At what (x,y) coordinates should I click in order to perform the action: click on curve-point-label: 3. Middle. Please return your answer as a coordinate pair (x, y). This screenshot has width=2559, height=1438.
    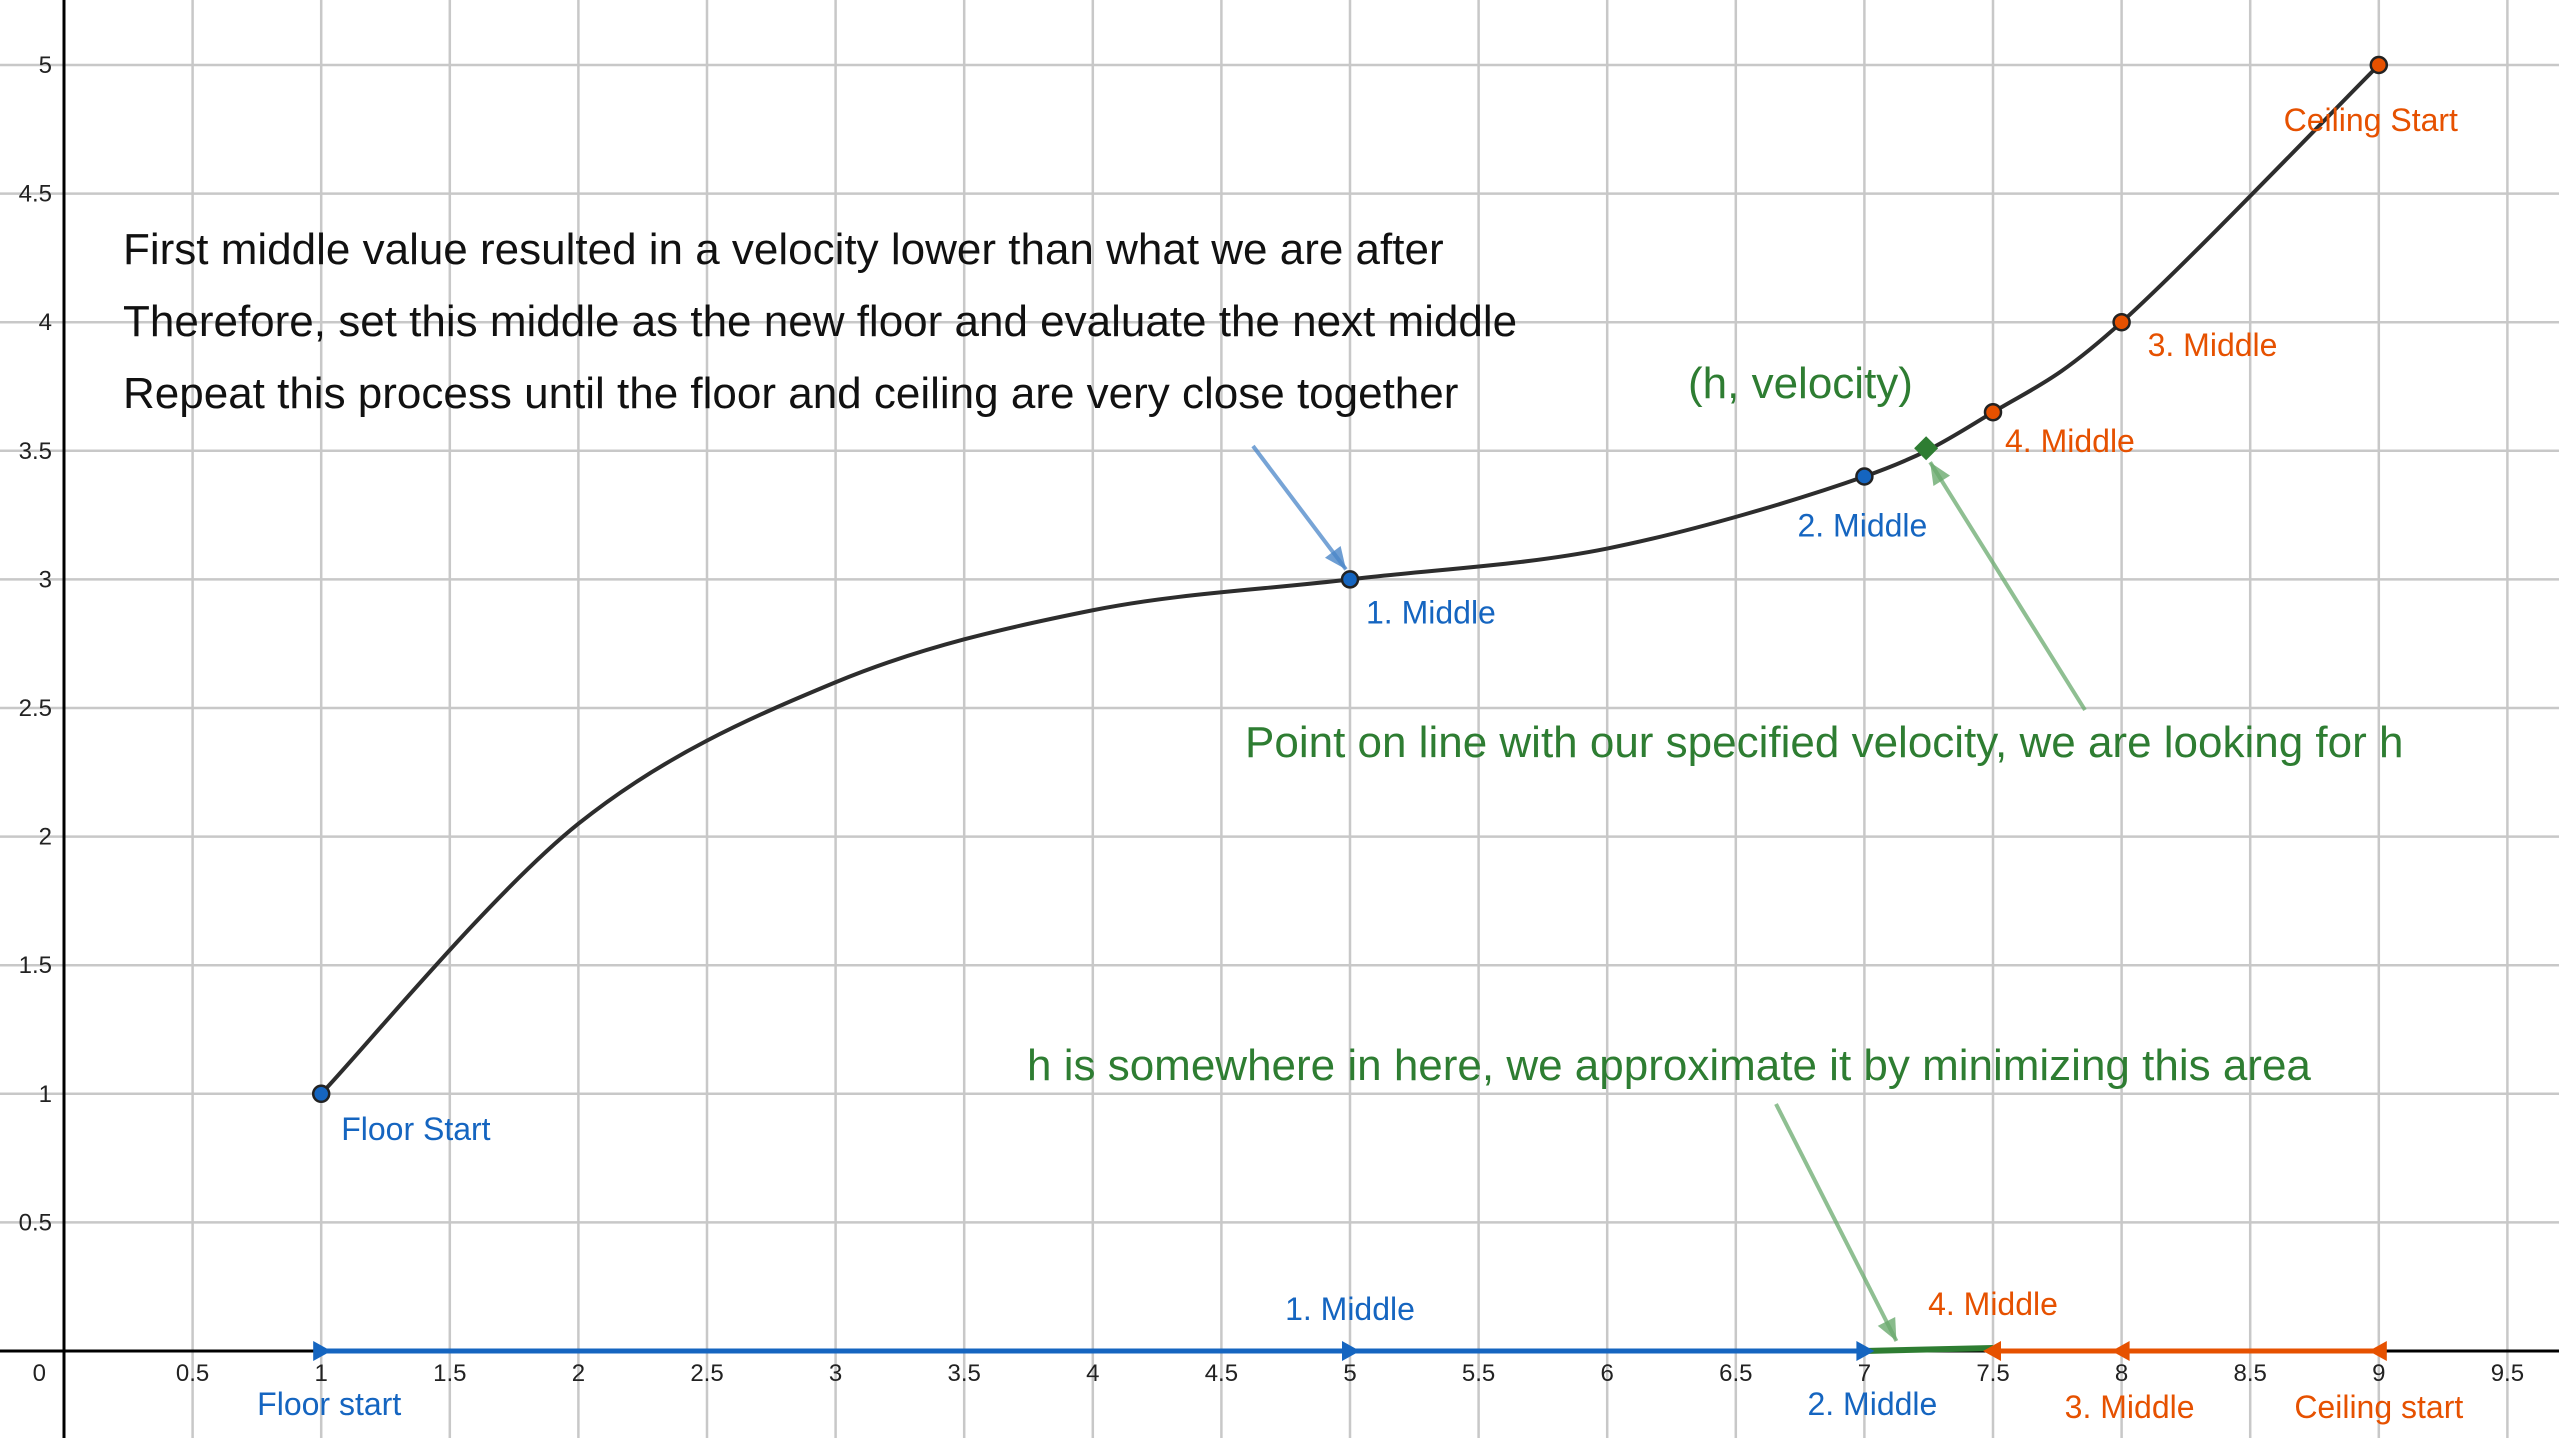
    Looking at the image, I should click on (2213, 345).